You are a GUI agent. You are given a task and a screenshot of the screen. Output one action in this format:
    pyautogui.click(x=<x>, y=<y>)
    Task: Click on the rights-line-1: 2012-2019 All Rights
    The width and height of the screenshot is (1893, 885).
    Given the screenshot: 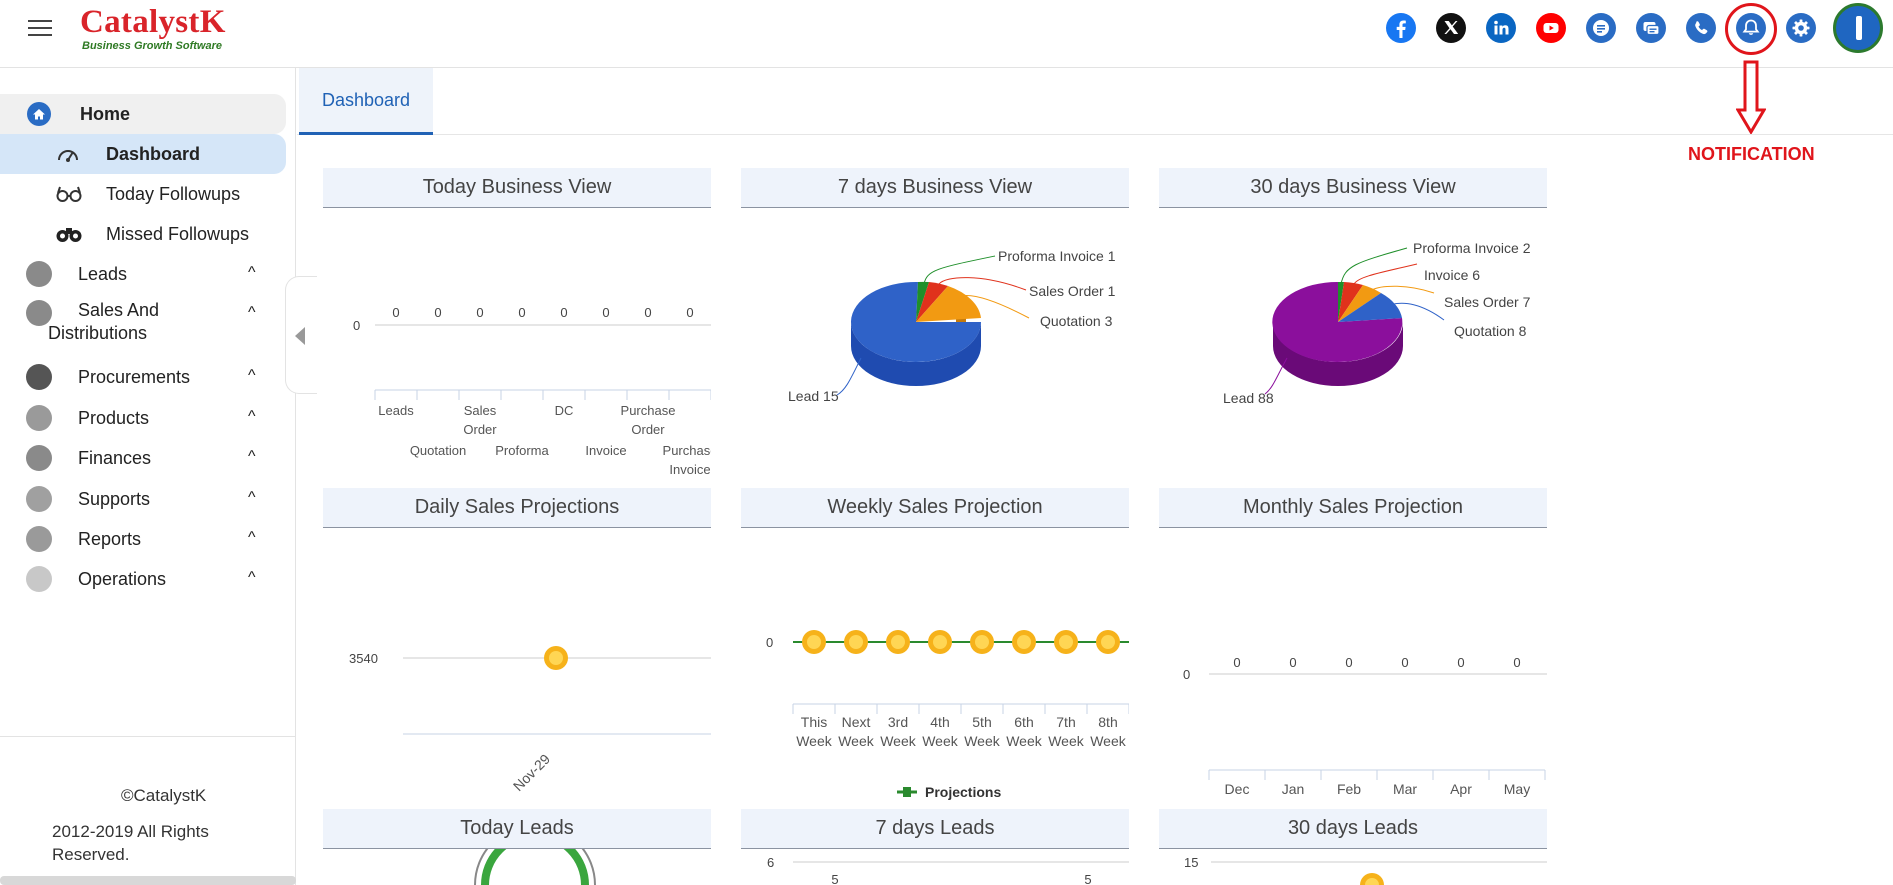 What is the action you would take?
    pyautogui.click(x=130, y=831)
    